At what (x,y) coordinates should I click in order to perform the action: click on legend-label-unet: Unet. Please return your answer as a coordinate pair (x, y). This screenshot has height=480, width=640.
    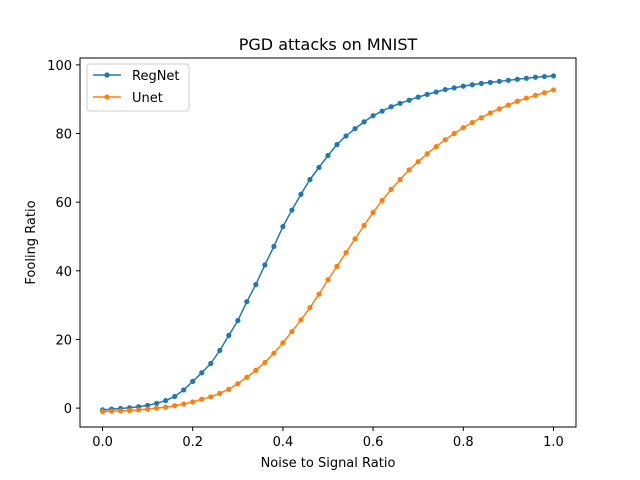
    Looking at the image, I should click on (147, 98).